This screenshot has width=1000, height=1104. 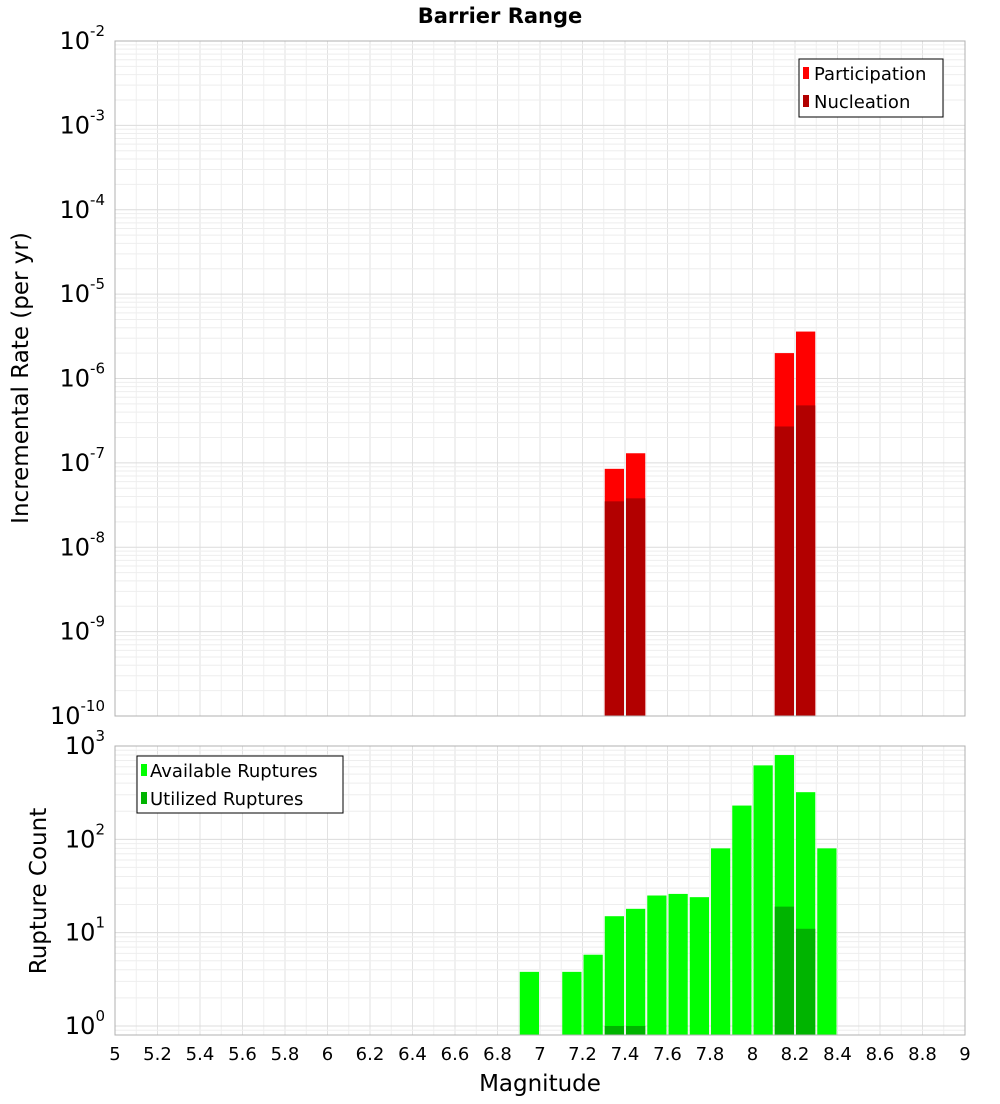 What do you see at coordinates (82, 207) in the screenshot?
I see `top-y-tick-label: 10⁻⁴` at bounding box center [82, 207].